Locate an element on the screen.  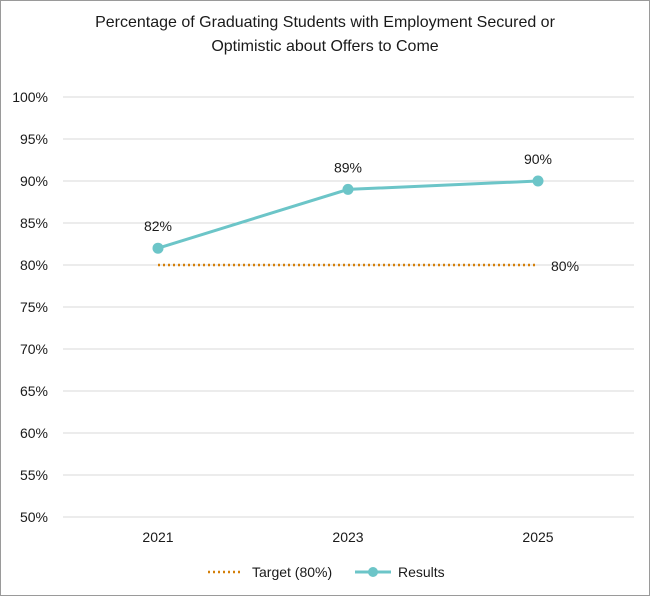
results-data-label: 82% is located at coordinates (158, 226).